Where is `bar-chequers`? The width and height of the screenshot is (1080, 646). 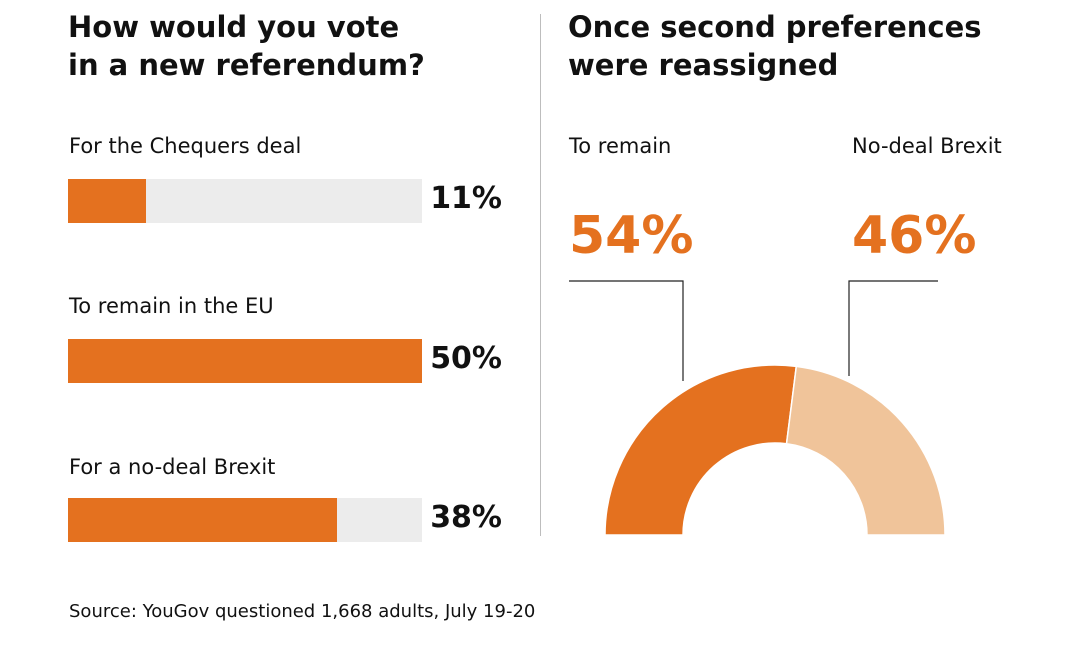
bar-chequers is located at coordinates (107, 201).